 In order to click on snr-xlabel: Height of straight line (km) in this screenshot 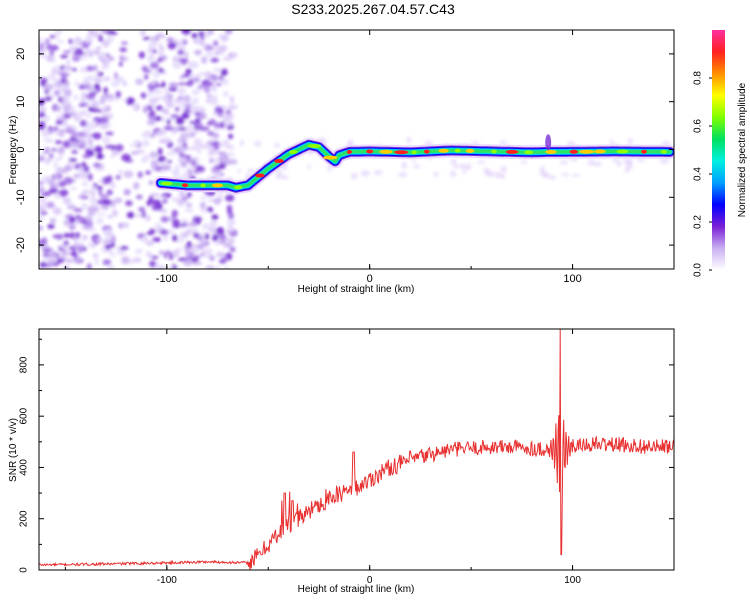, I will do `click(356, 589)`.